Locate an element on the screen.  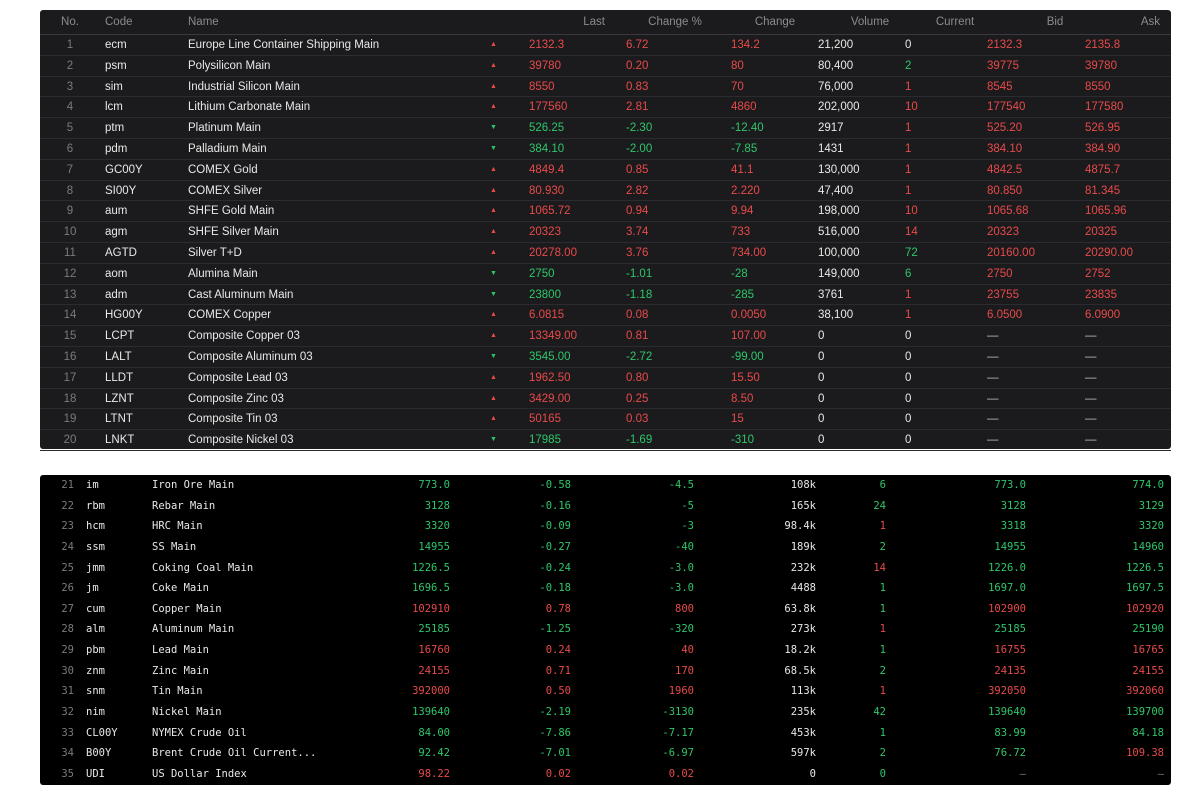
symbol-code: adm is located at coordinates (116, 294).